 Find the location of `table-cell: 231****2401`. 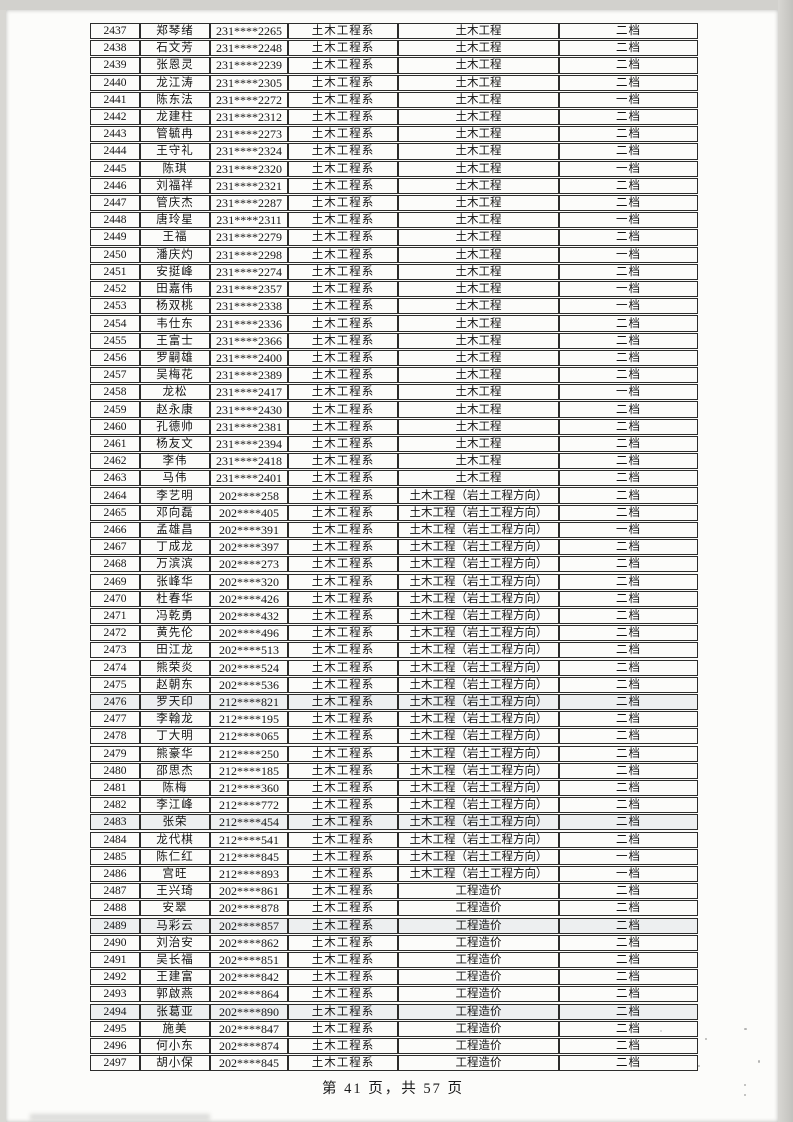

table-cell: 231****2401 is located at coordinates (249, 478).